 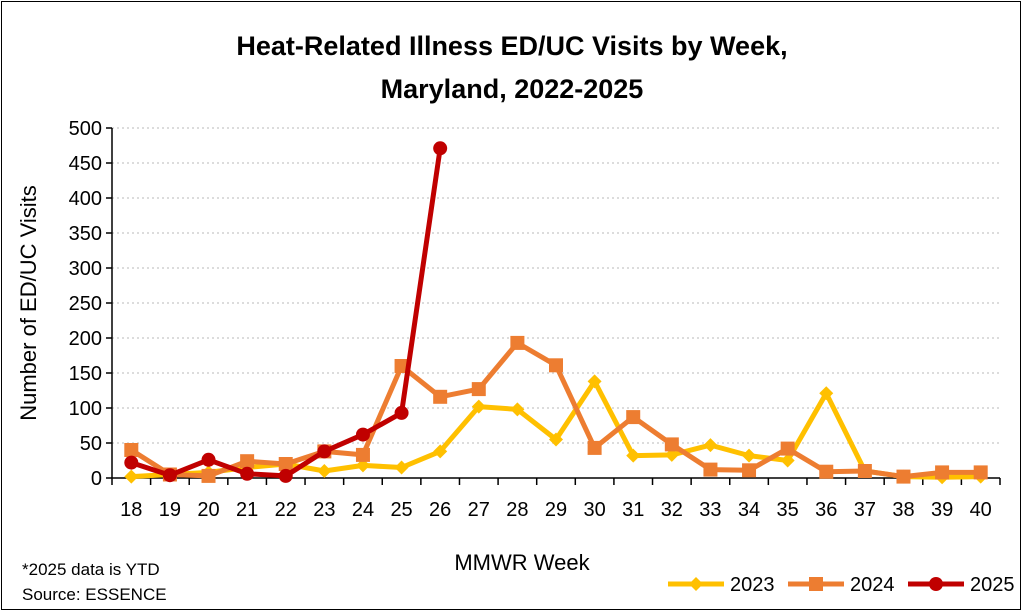 I want to click on x-tick-label: 34, so click(x=749, y=510).